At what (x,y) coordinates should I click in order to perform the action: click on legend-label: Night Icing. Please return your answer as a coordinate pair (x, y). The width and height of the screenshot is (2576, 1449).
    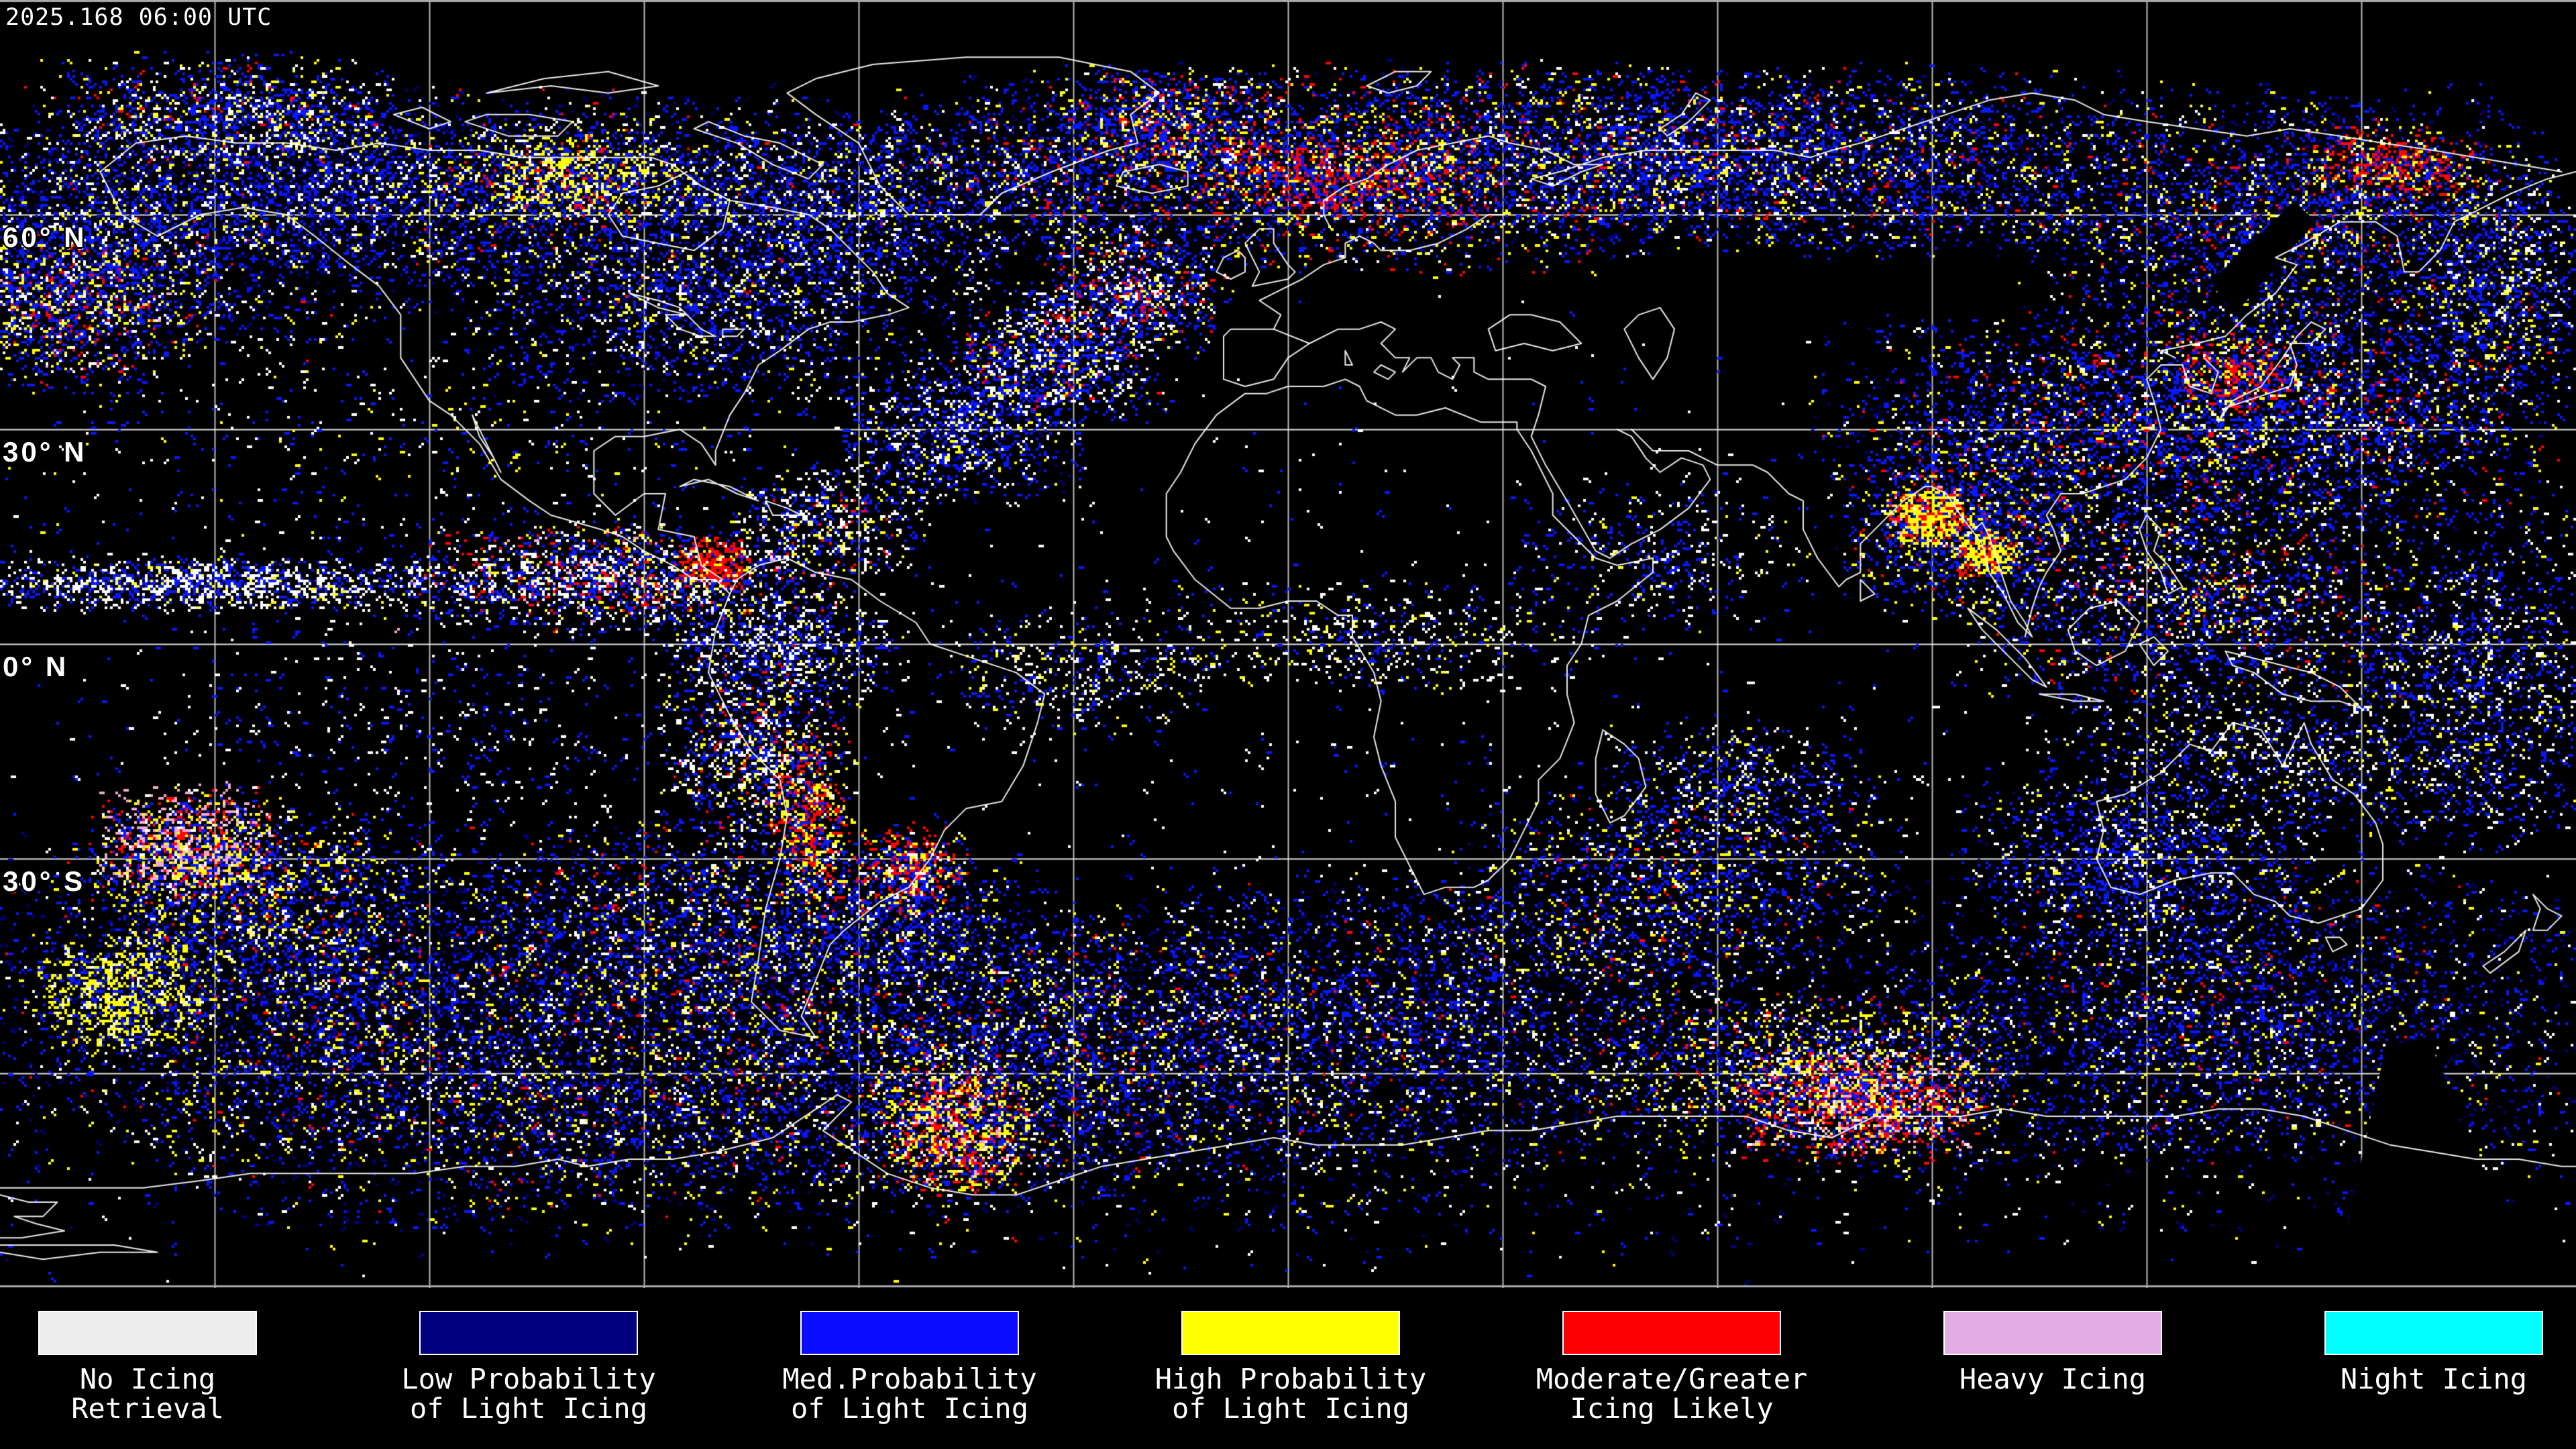
    Looking at the image, I should click on (2411, 1379).